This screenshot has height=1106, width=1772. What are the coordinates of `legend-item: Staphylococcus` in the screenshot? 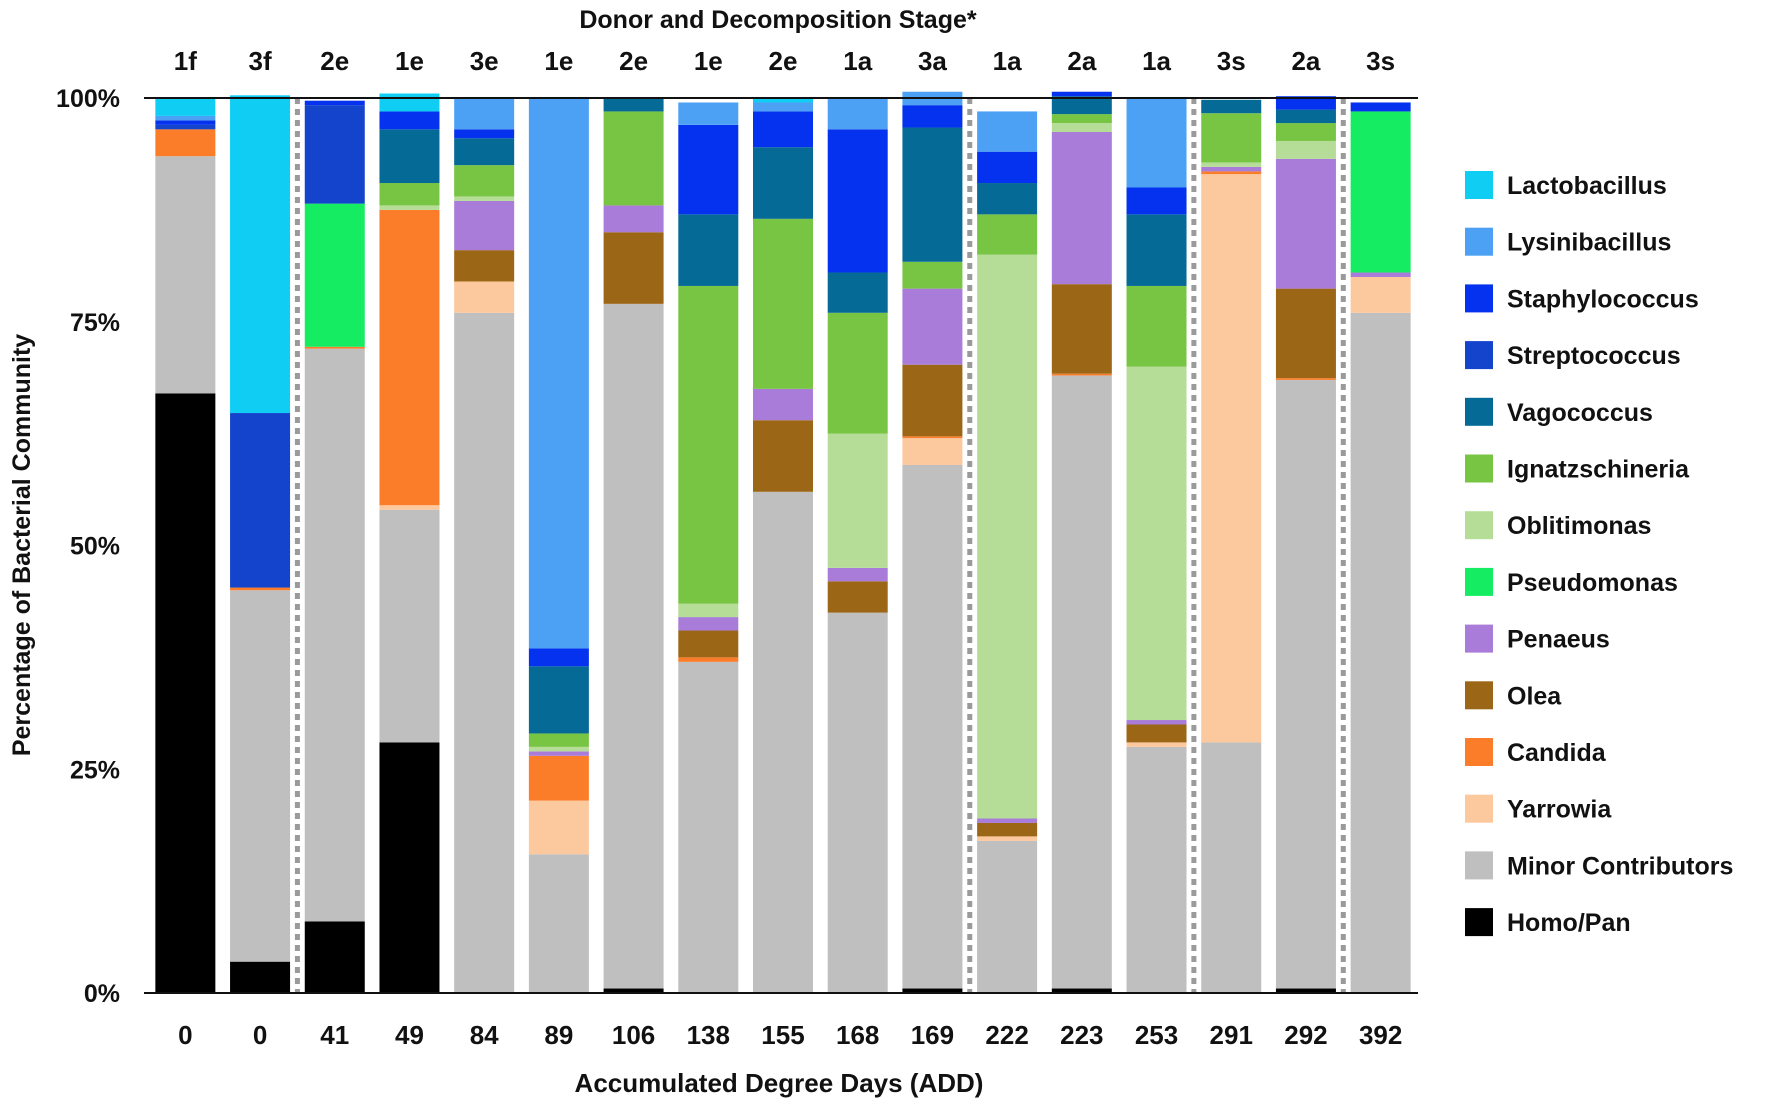 It's located at (1582, 298).